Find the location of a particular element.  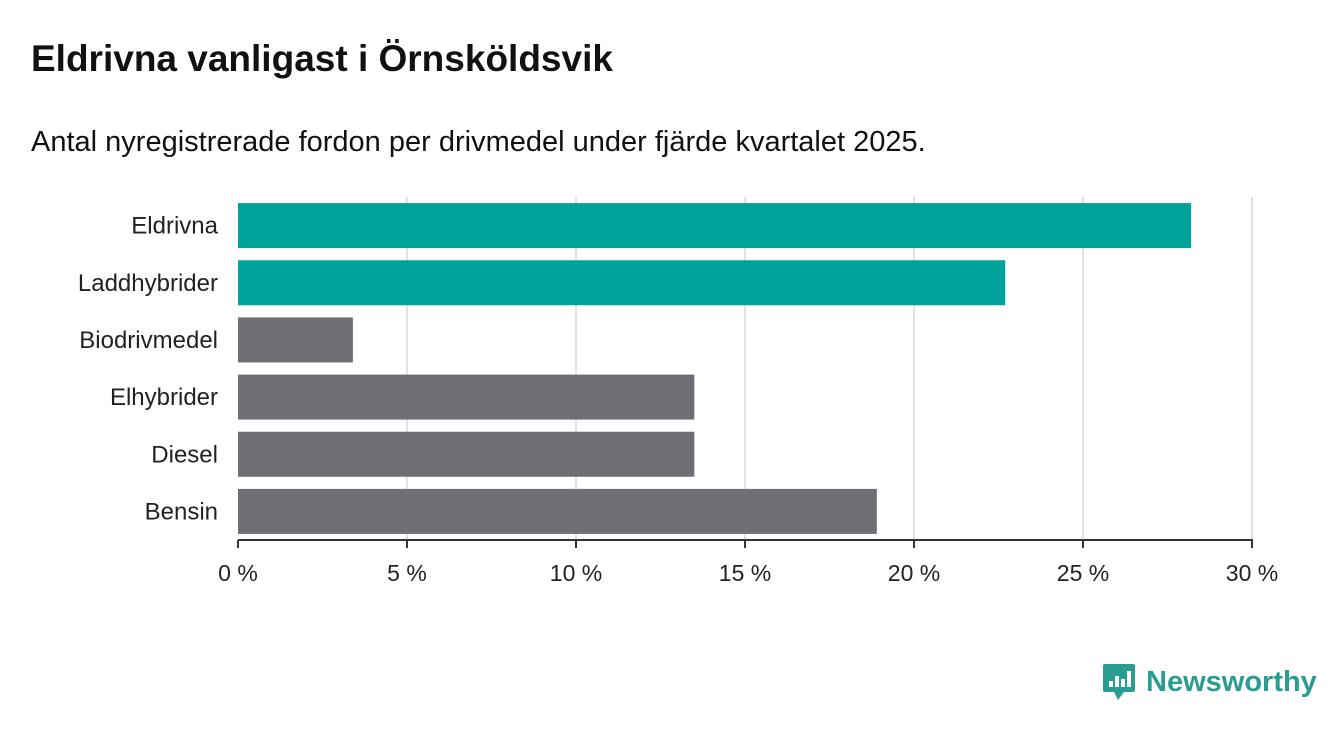

brand-name: Newsworthy is located at coordinates (1231, 681).